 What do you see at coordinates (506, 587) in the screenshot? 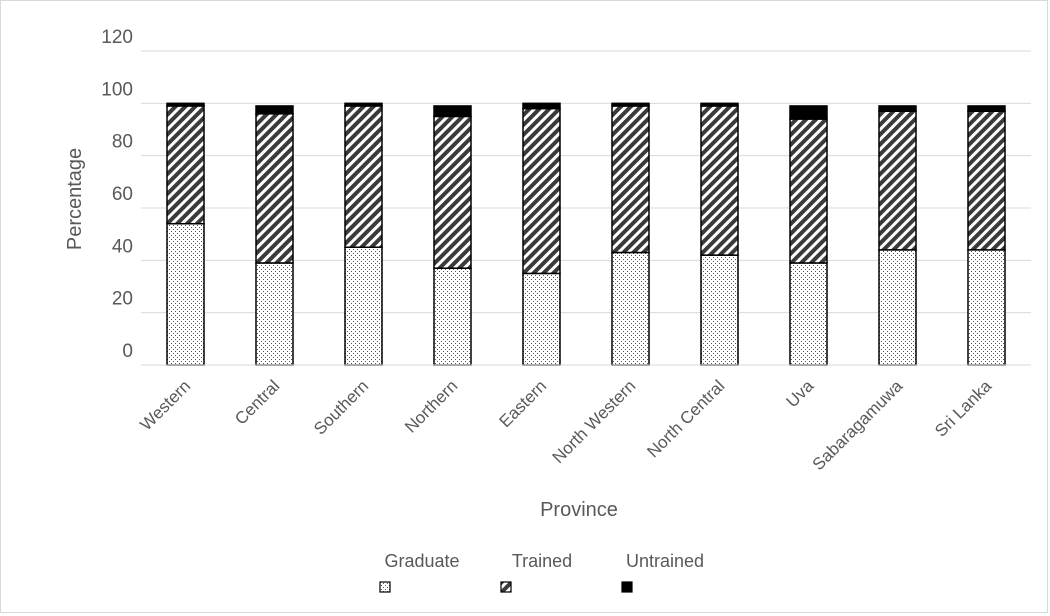
I see `legend-swatch-trained` at bounding box center [506, 587].